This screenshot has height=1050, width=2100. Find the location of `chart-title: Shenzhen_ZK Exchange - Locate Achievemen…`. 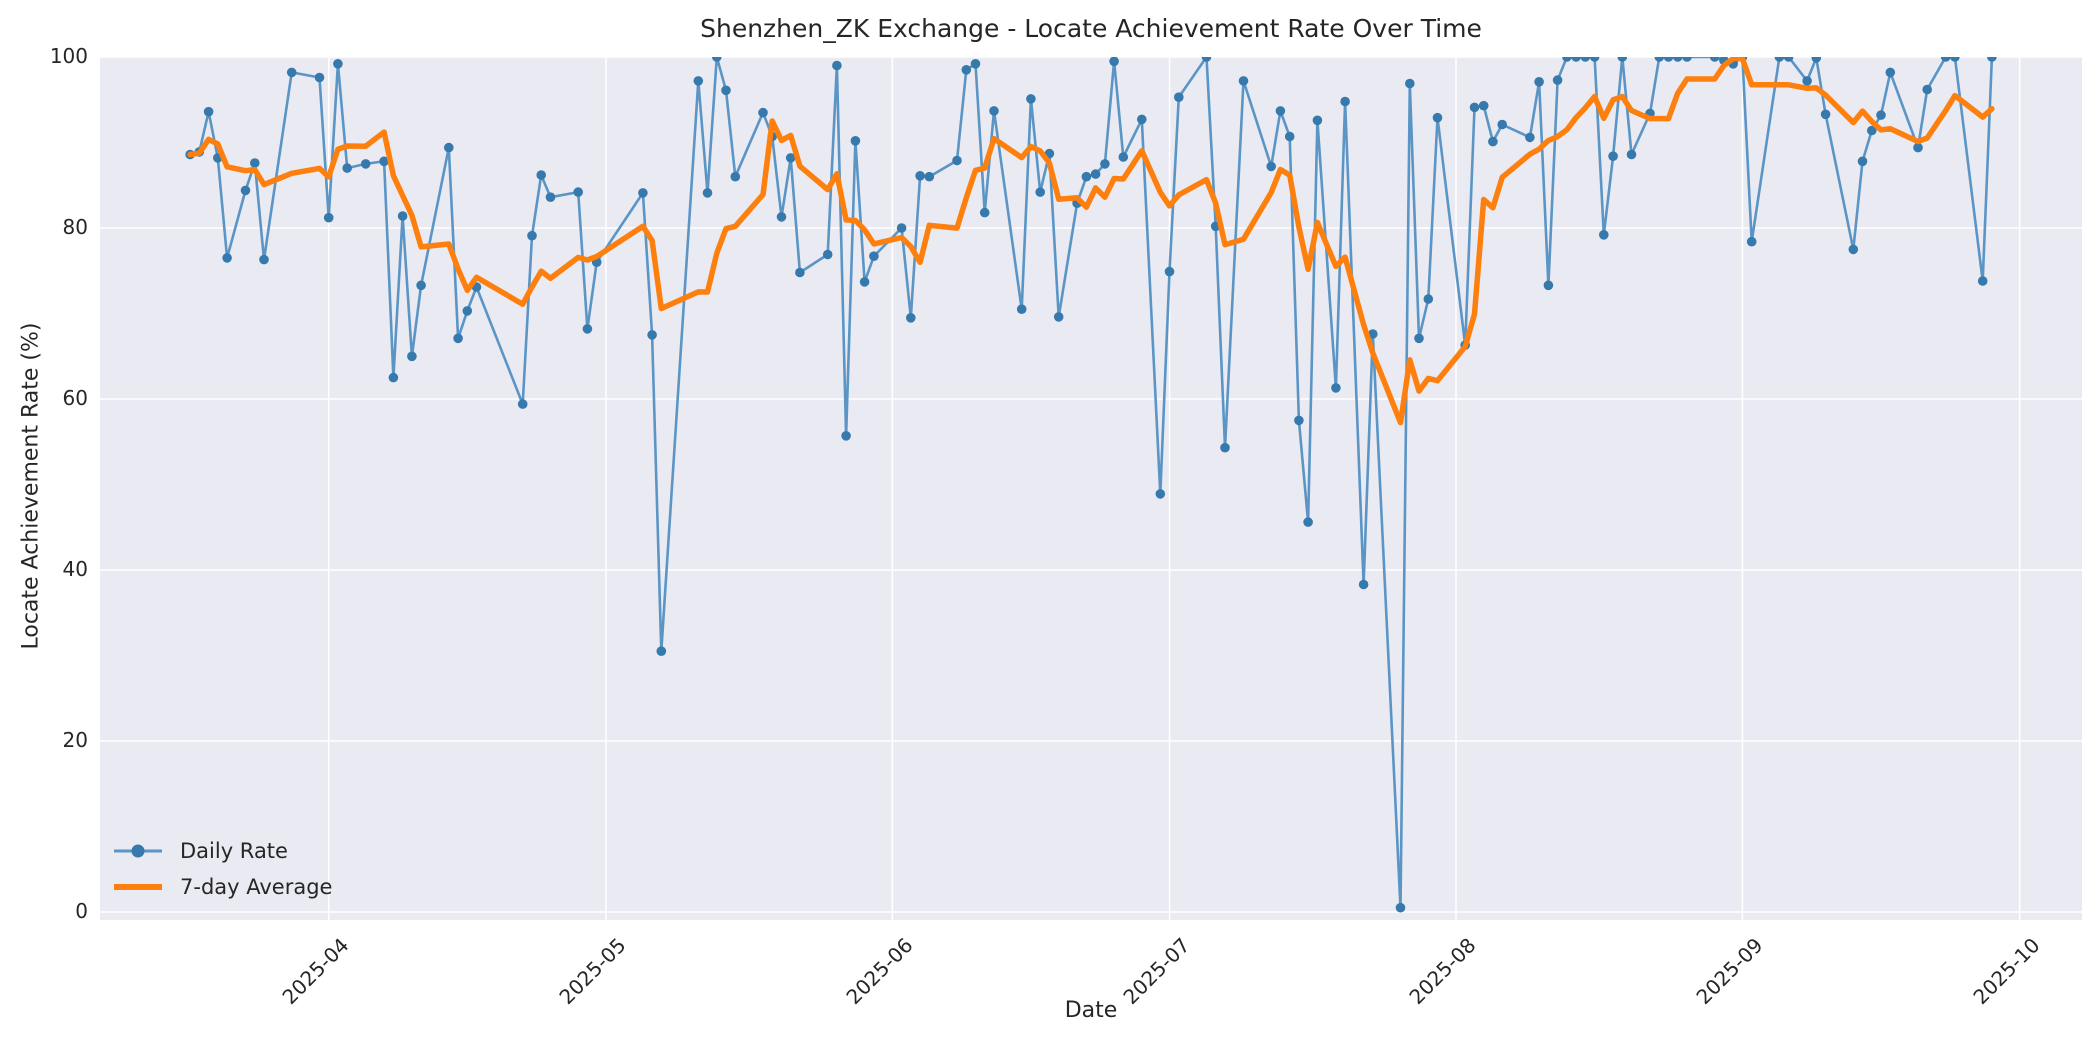

chart-title: Shenzhen_ZK Exchange - Locate Achievemen… is located at coordinates (1091, 28).